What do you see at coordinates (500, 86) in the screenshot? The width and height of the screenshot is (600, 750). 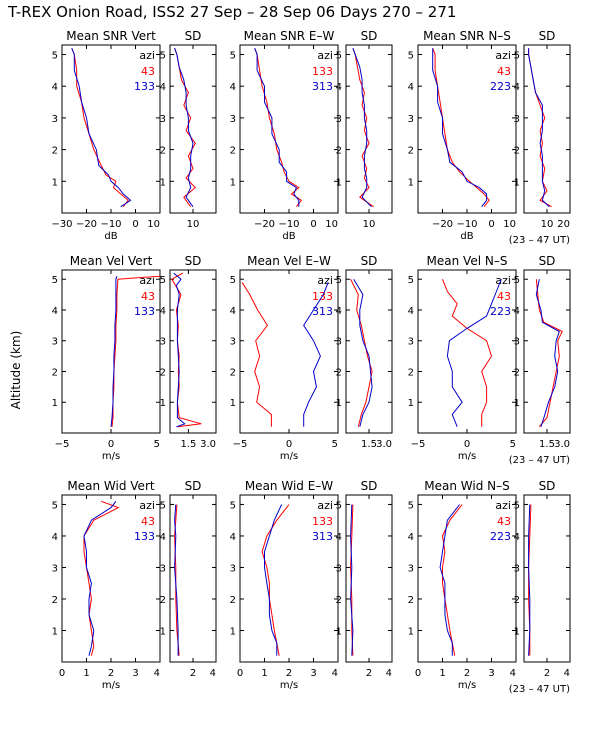 I see `legend-entry: 223` at bounding box center [500, 86].